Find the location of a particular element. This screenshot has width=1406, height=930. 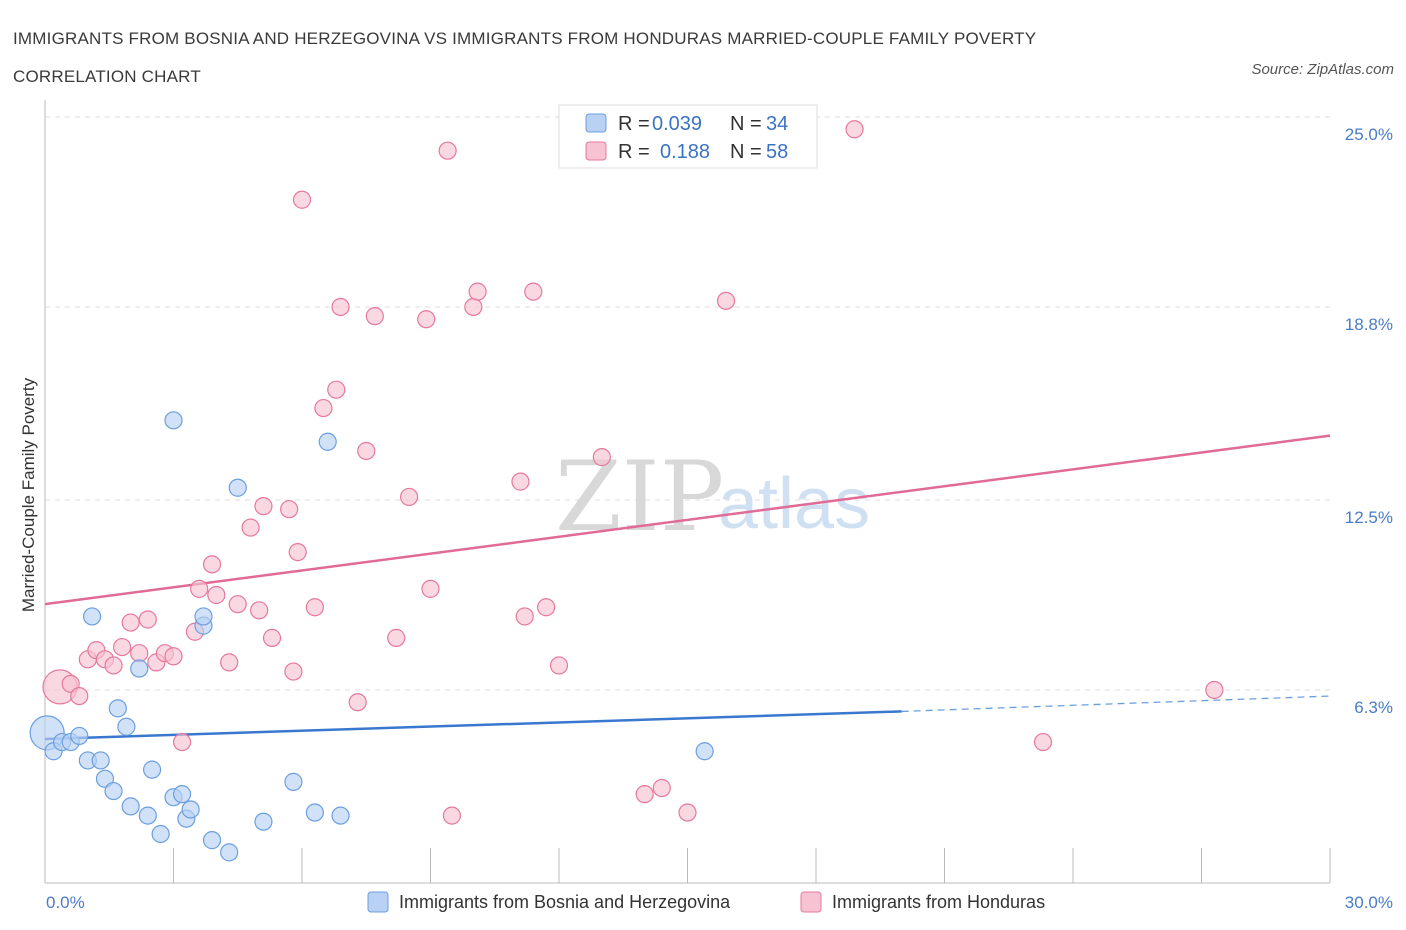

y-tick-label-3: 6.3% is located at coordinates (1373, 707).